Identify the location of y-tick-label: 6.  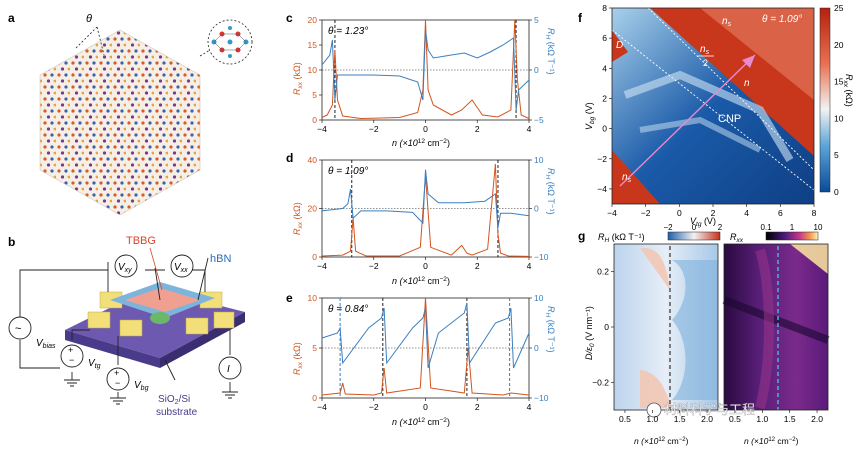
(604, 38).